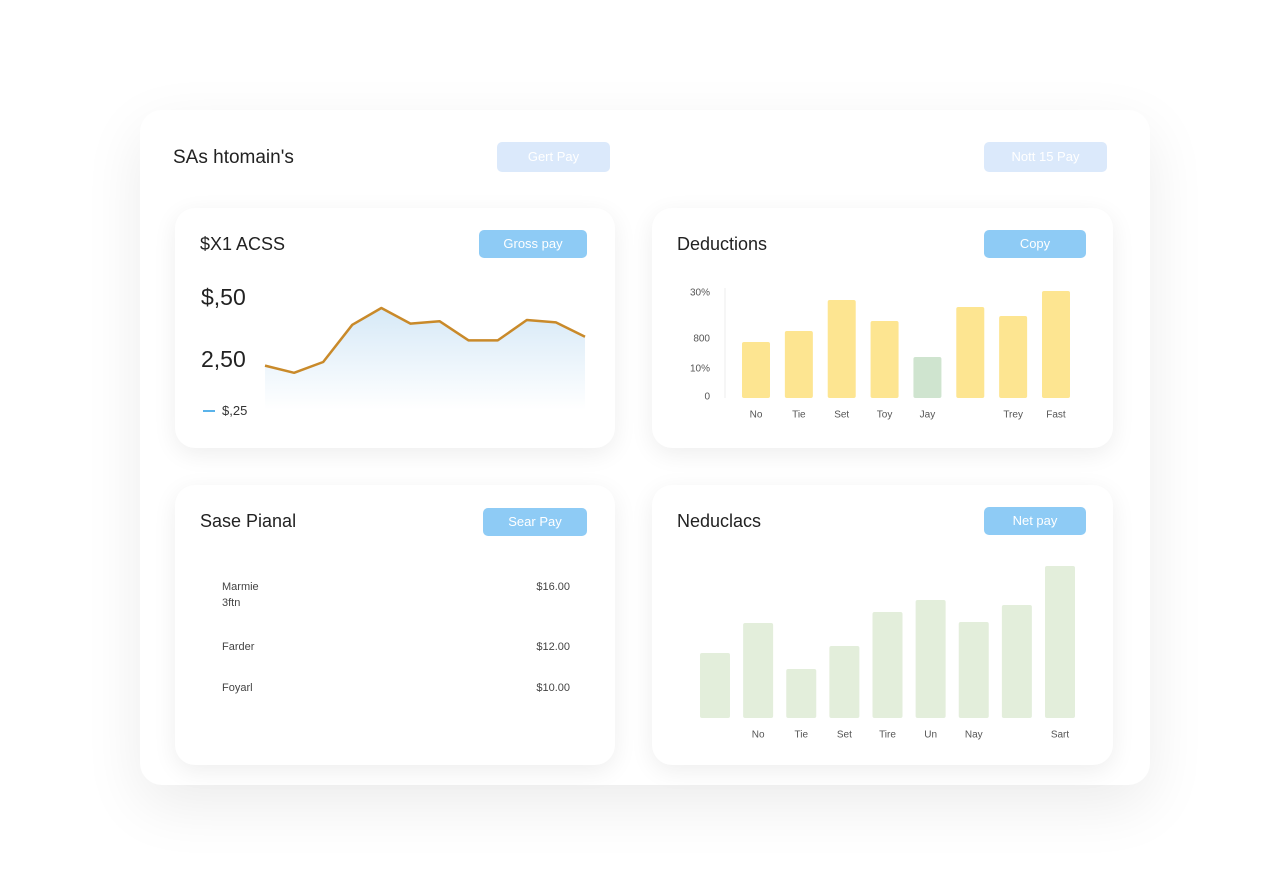  What do you see at coordinates (700, 293) in the screenshot?
I see `y-axis-label: 30%` at bounding box center [700, 293].